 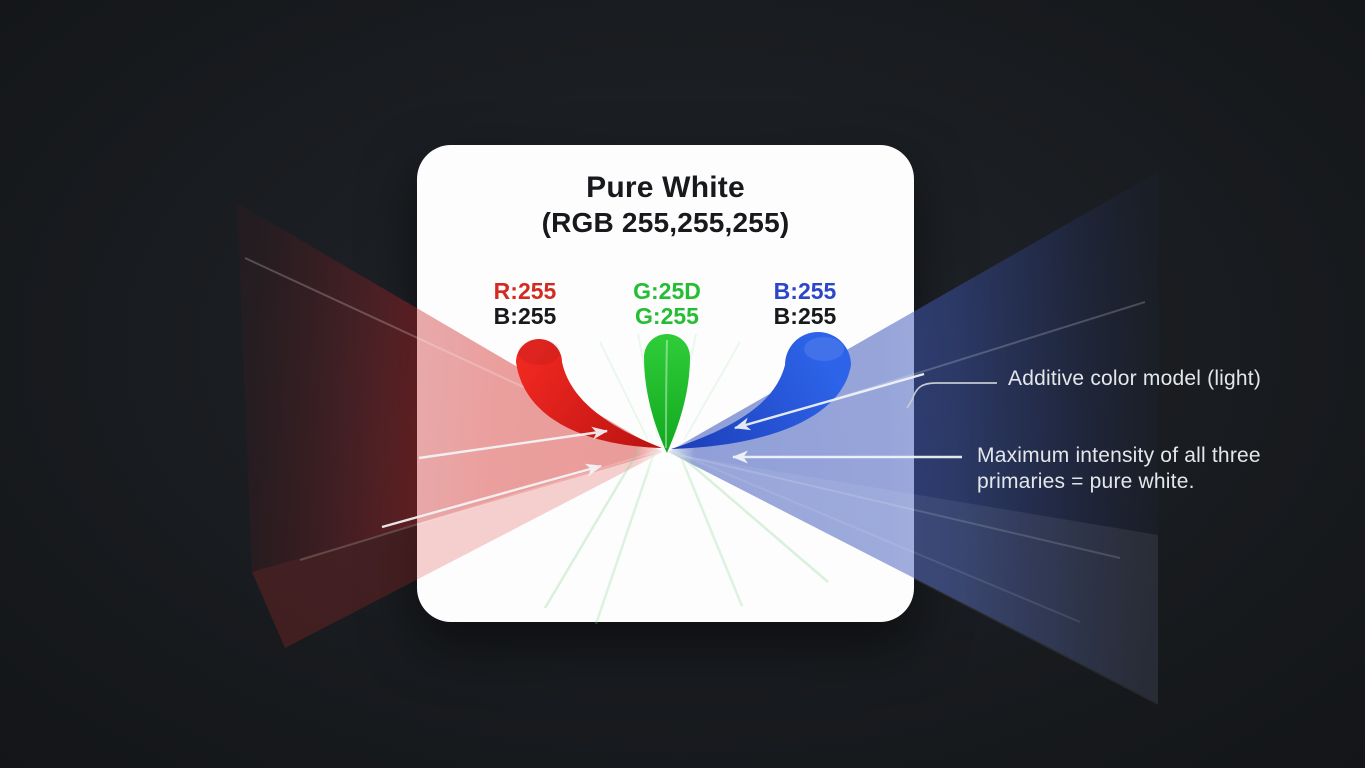 What do you see at coordinates (1119, 455) in the screenshot?
I see `callout-max-intensity-line1: Maximum intensity of all three` at bounding box center [1119, 455].